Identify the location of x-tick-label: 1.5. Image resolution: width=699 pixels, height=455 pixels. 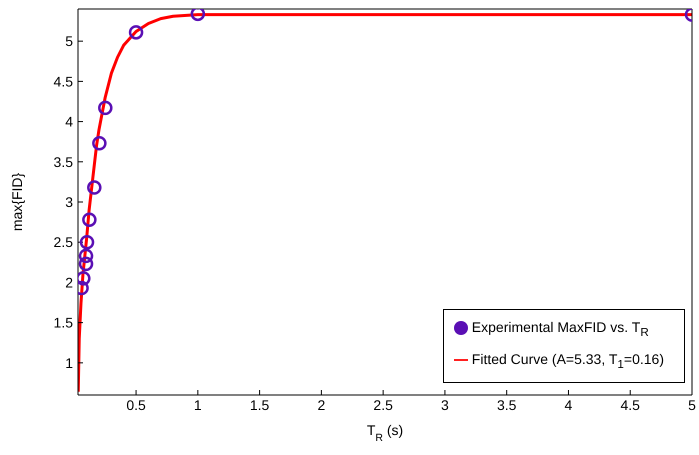
(260, 404).